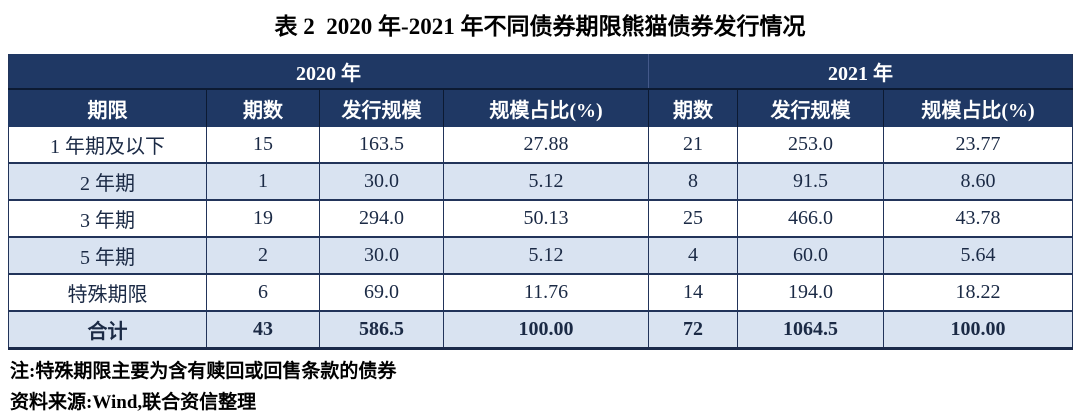  What do you see at coordinates (546, 218) in the screenshot?
I see `table-cell: 50.13` at bounding box center [546, 218].